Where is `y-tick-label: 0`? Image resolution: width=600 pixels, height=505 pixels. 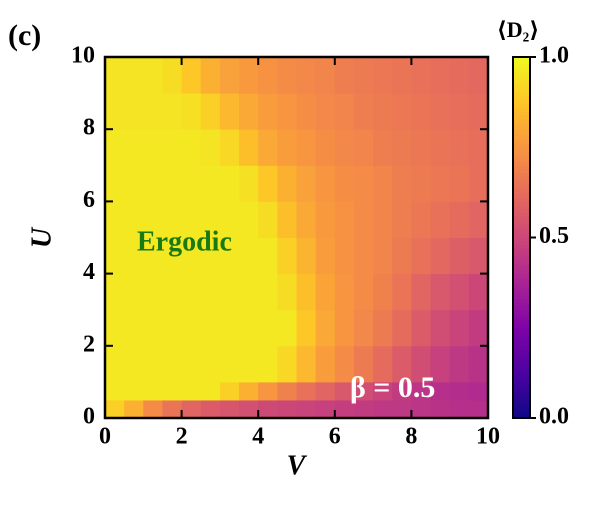 y-tick-label: 0 is located at coordinates (89, 417).